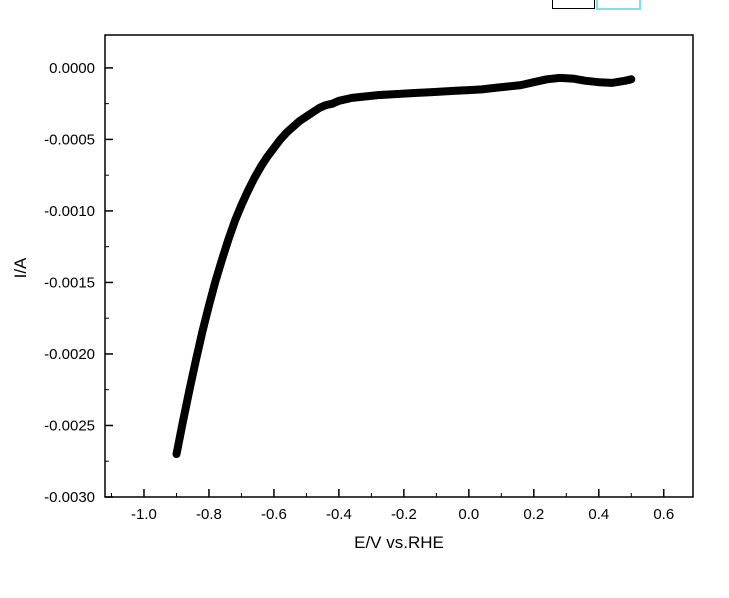  What do you see at coordinates (399, 542) in the screenshot?
I see `x-axis-title: E/V vs.RHE` at bounding box center [399, 542].